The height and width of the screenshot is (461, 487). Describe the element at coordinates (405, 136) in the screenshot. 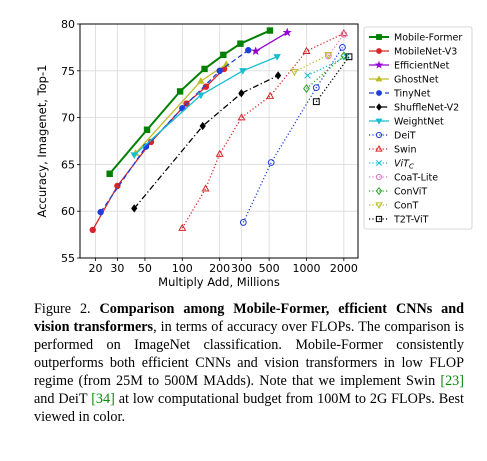

I see `legend-label: DeiT` at that location.